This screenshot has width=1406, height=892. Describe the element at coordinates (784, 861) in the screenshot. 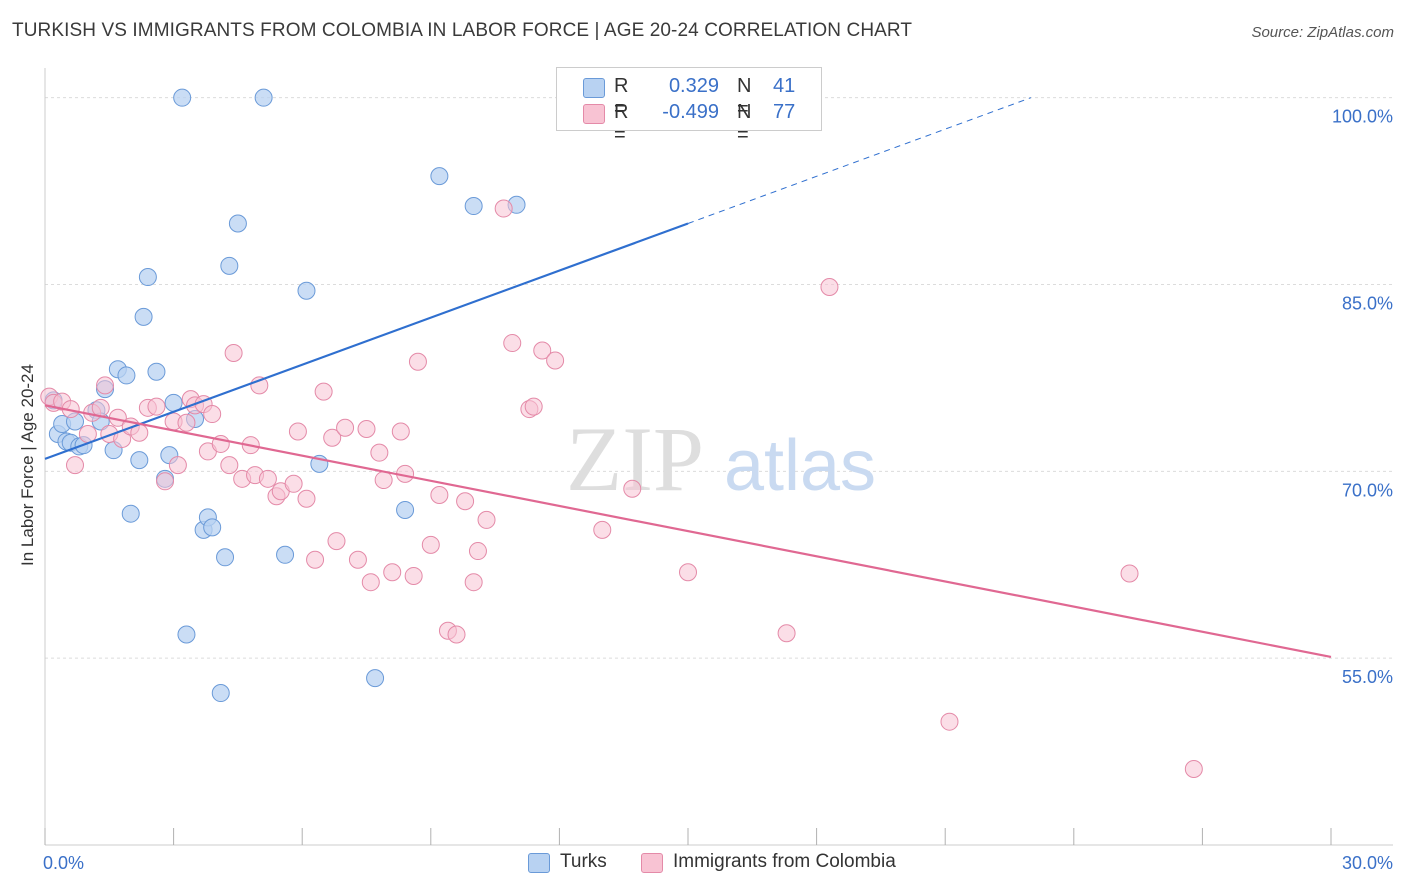

I see `legend-colombia-label: Immigrants from Colombia` at that location.